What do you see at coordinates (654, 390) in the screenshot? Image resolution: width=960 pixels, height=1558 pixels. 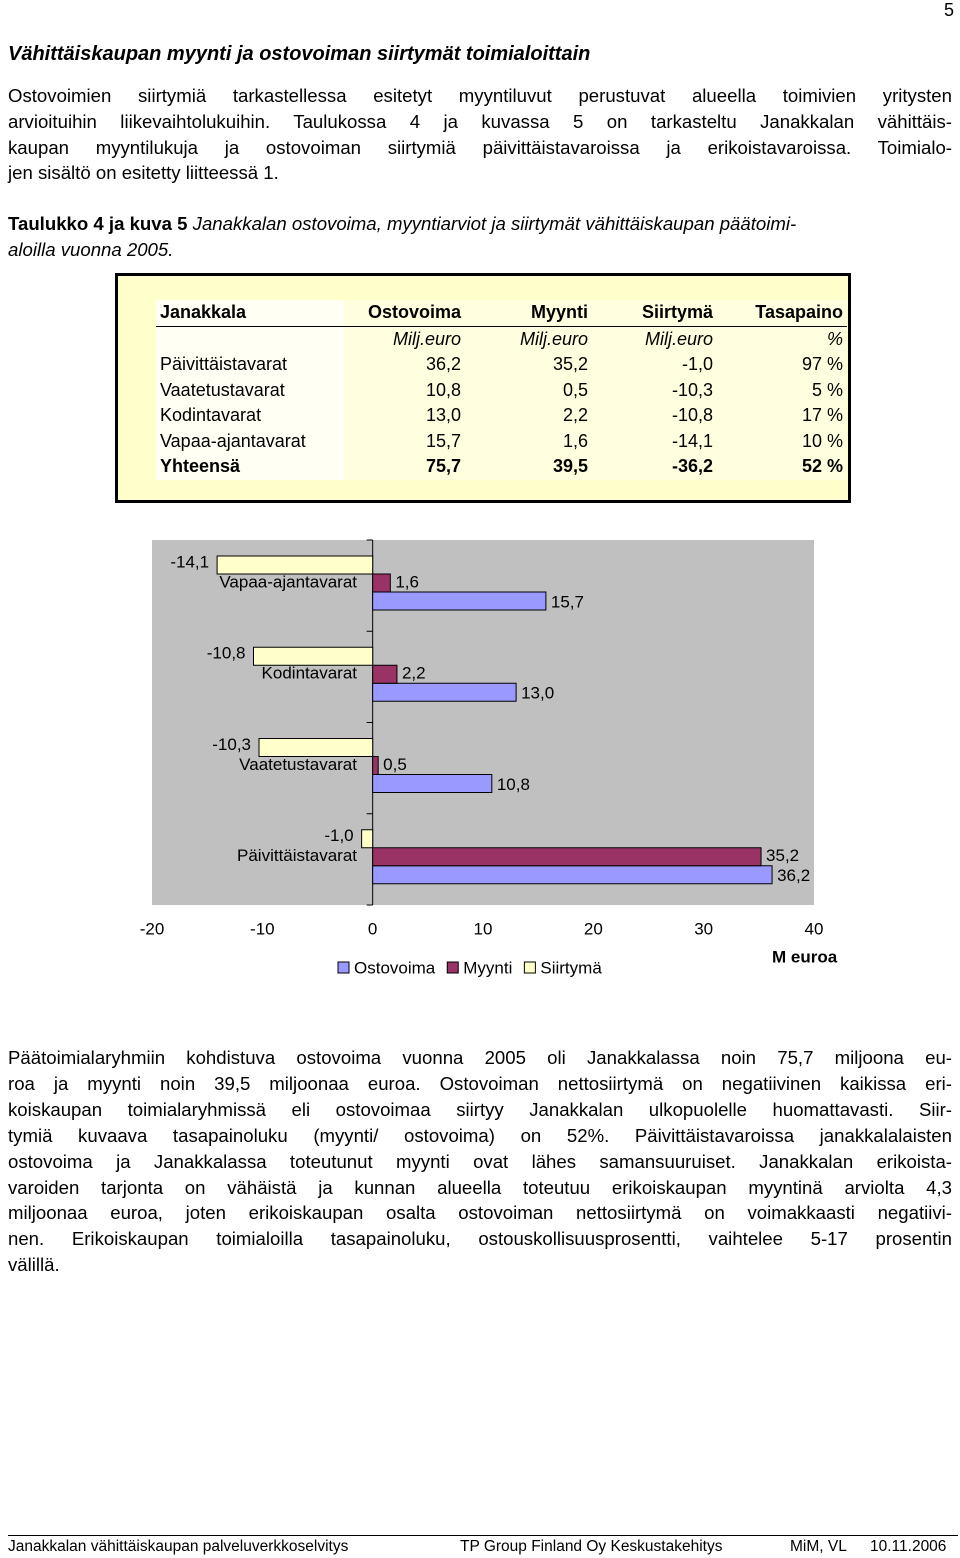 I see `table-cell: -10,3` at bounding box center [654, 390].